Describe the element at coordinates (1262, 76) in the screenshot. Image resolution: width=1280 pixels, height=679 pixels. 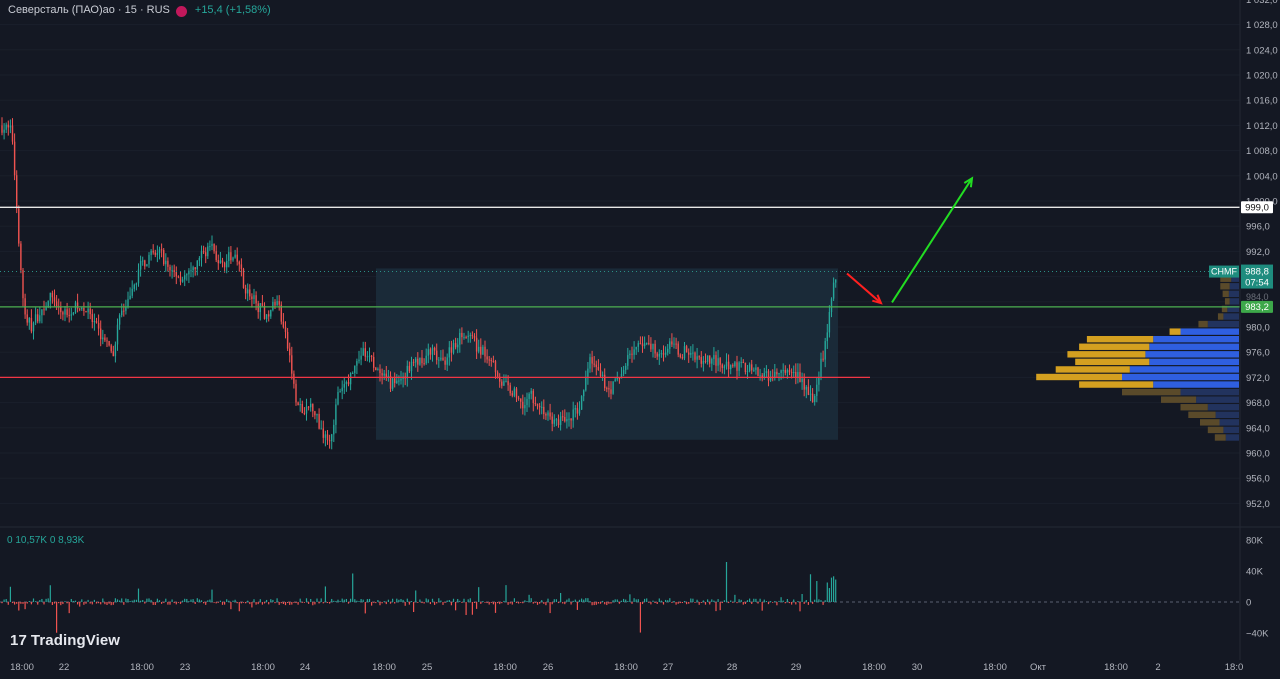
I see `price-tick-label: 1 020,0` at that location.